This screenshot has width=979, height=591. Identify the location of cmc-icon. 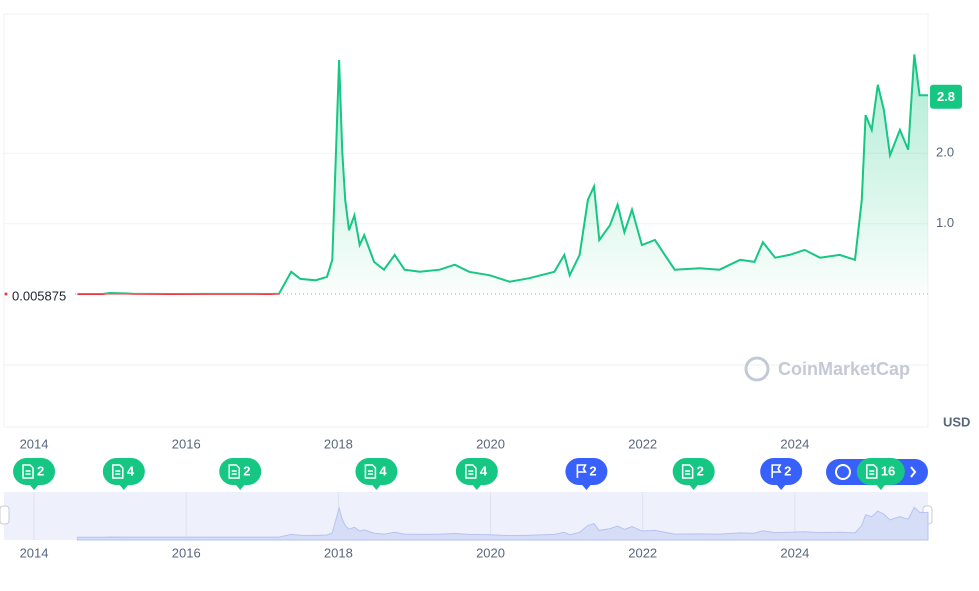
(843, 472).